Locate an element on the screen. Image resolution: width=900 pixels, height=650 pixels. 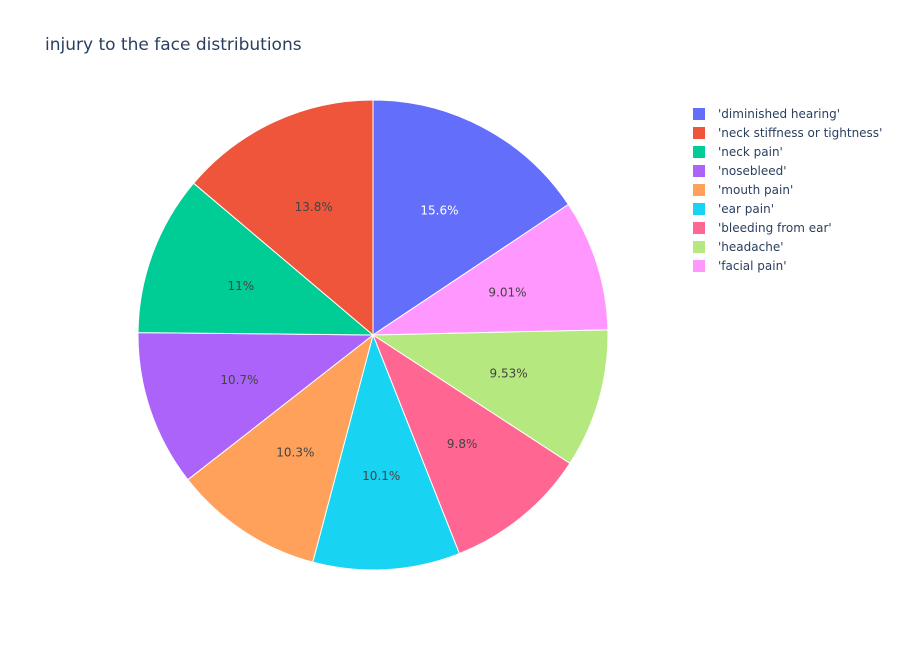
legend-item: 'diminished hearing' is located at coordinates (766, 114).